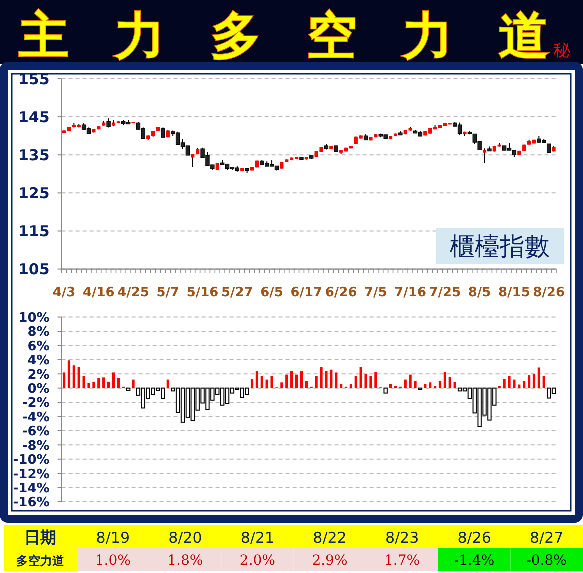 This screenshot has width=583, height=573. Describe the element at coordinates (549, 292) in the screenshot. I see `x-tick-label: 8/26` at that location.